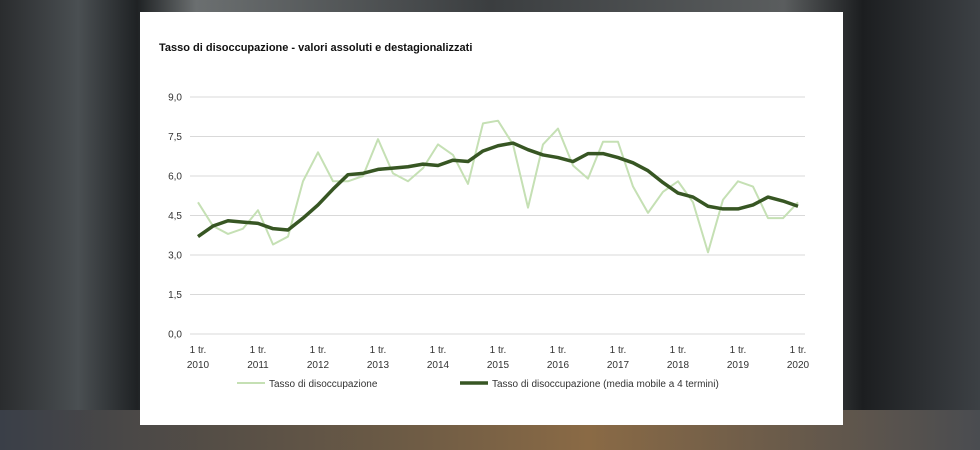 This screenshot has height=450, width=980. What do you see at coordinates (175, 335) in the screenshot?
I see `y-tick-label: 0,0` at bounding box center [175, 335].